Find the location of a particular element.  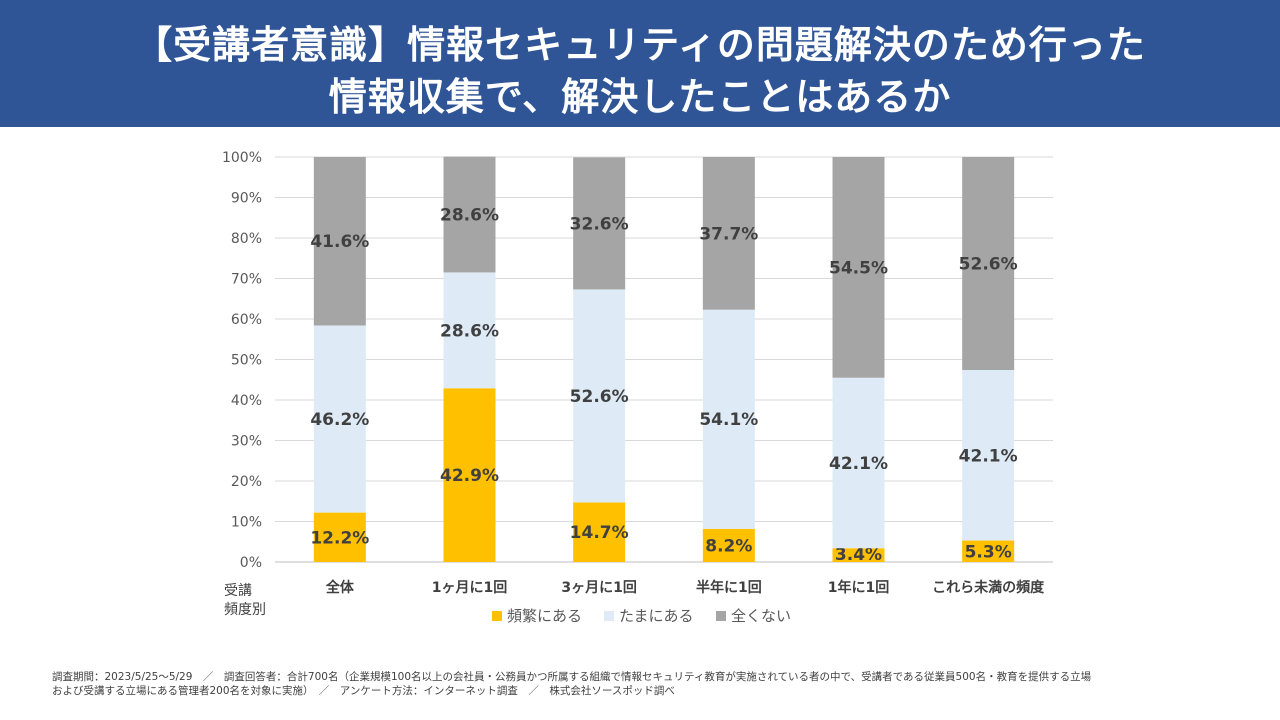

x-axis-title: 受講 頻度別 is located at coordinates (245, 601).